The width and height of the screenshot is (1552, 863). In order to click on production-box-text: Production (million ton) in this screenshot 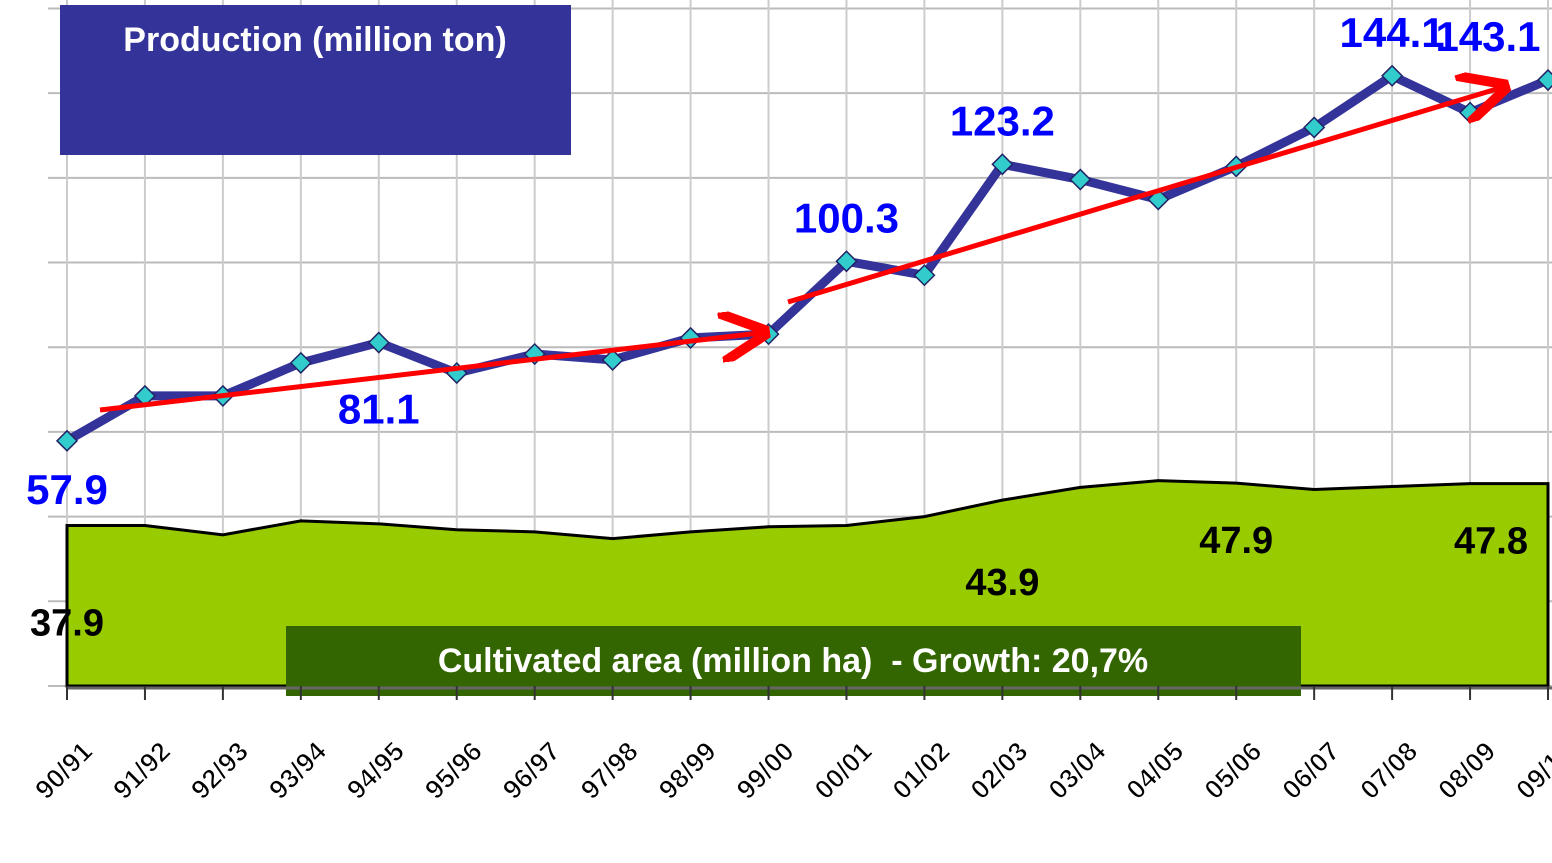, I will do `click(315, 40)`.